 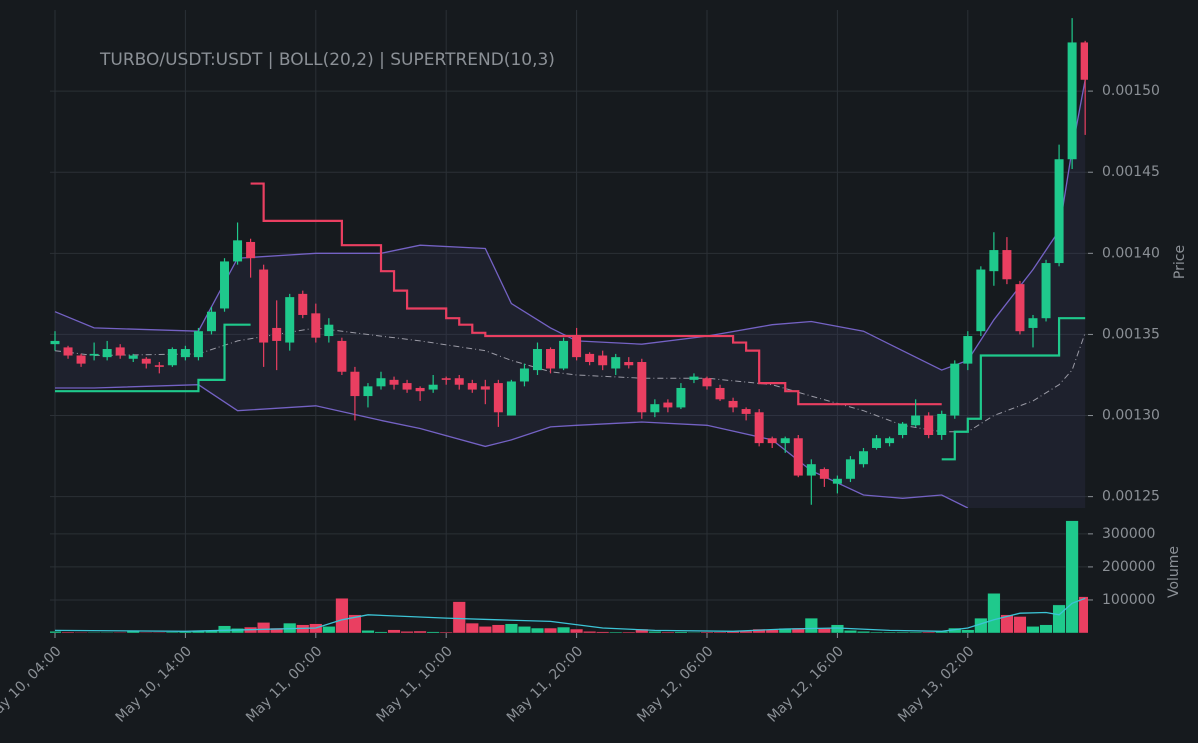 I want to click on y-tick-label: 0.00125, so click(x=1131, y=497).